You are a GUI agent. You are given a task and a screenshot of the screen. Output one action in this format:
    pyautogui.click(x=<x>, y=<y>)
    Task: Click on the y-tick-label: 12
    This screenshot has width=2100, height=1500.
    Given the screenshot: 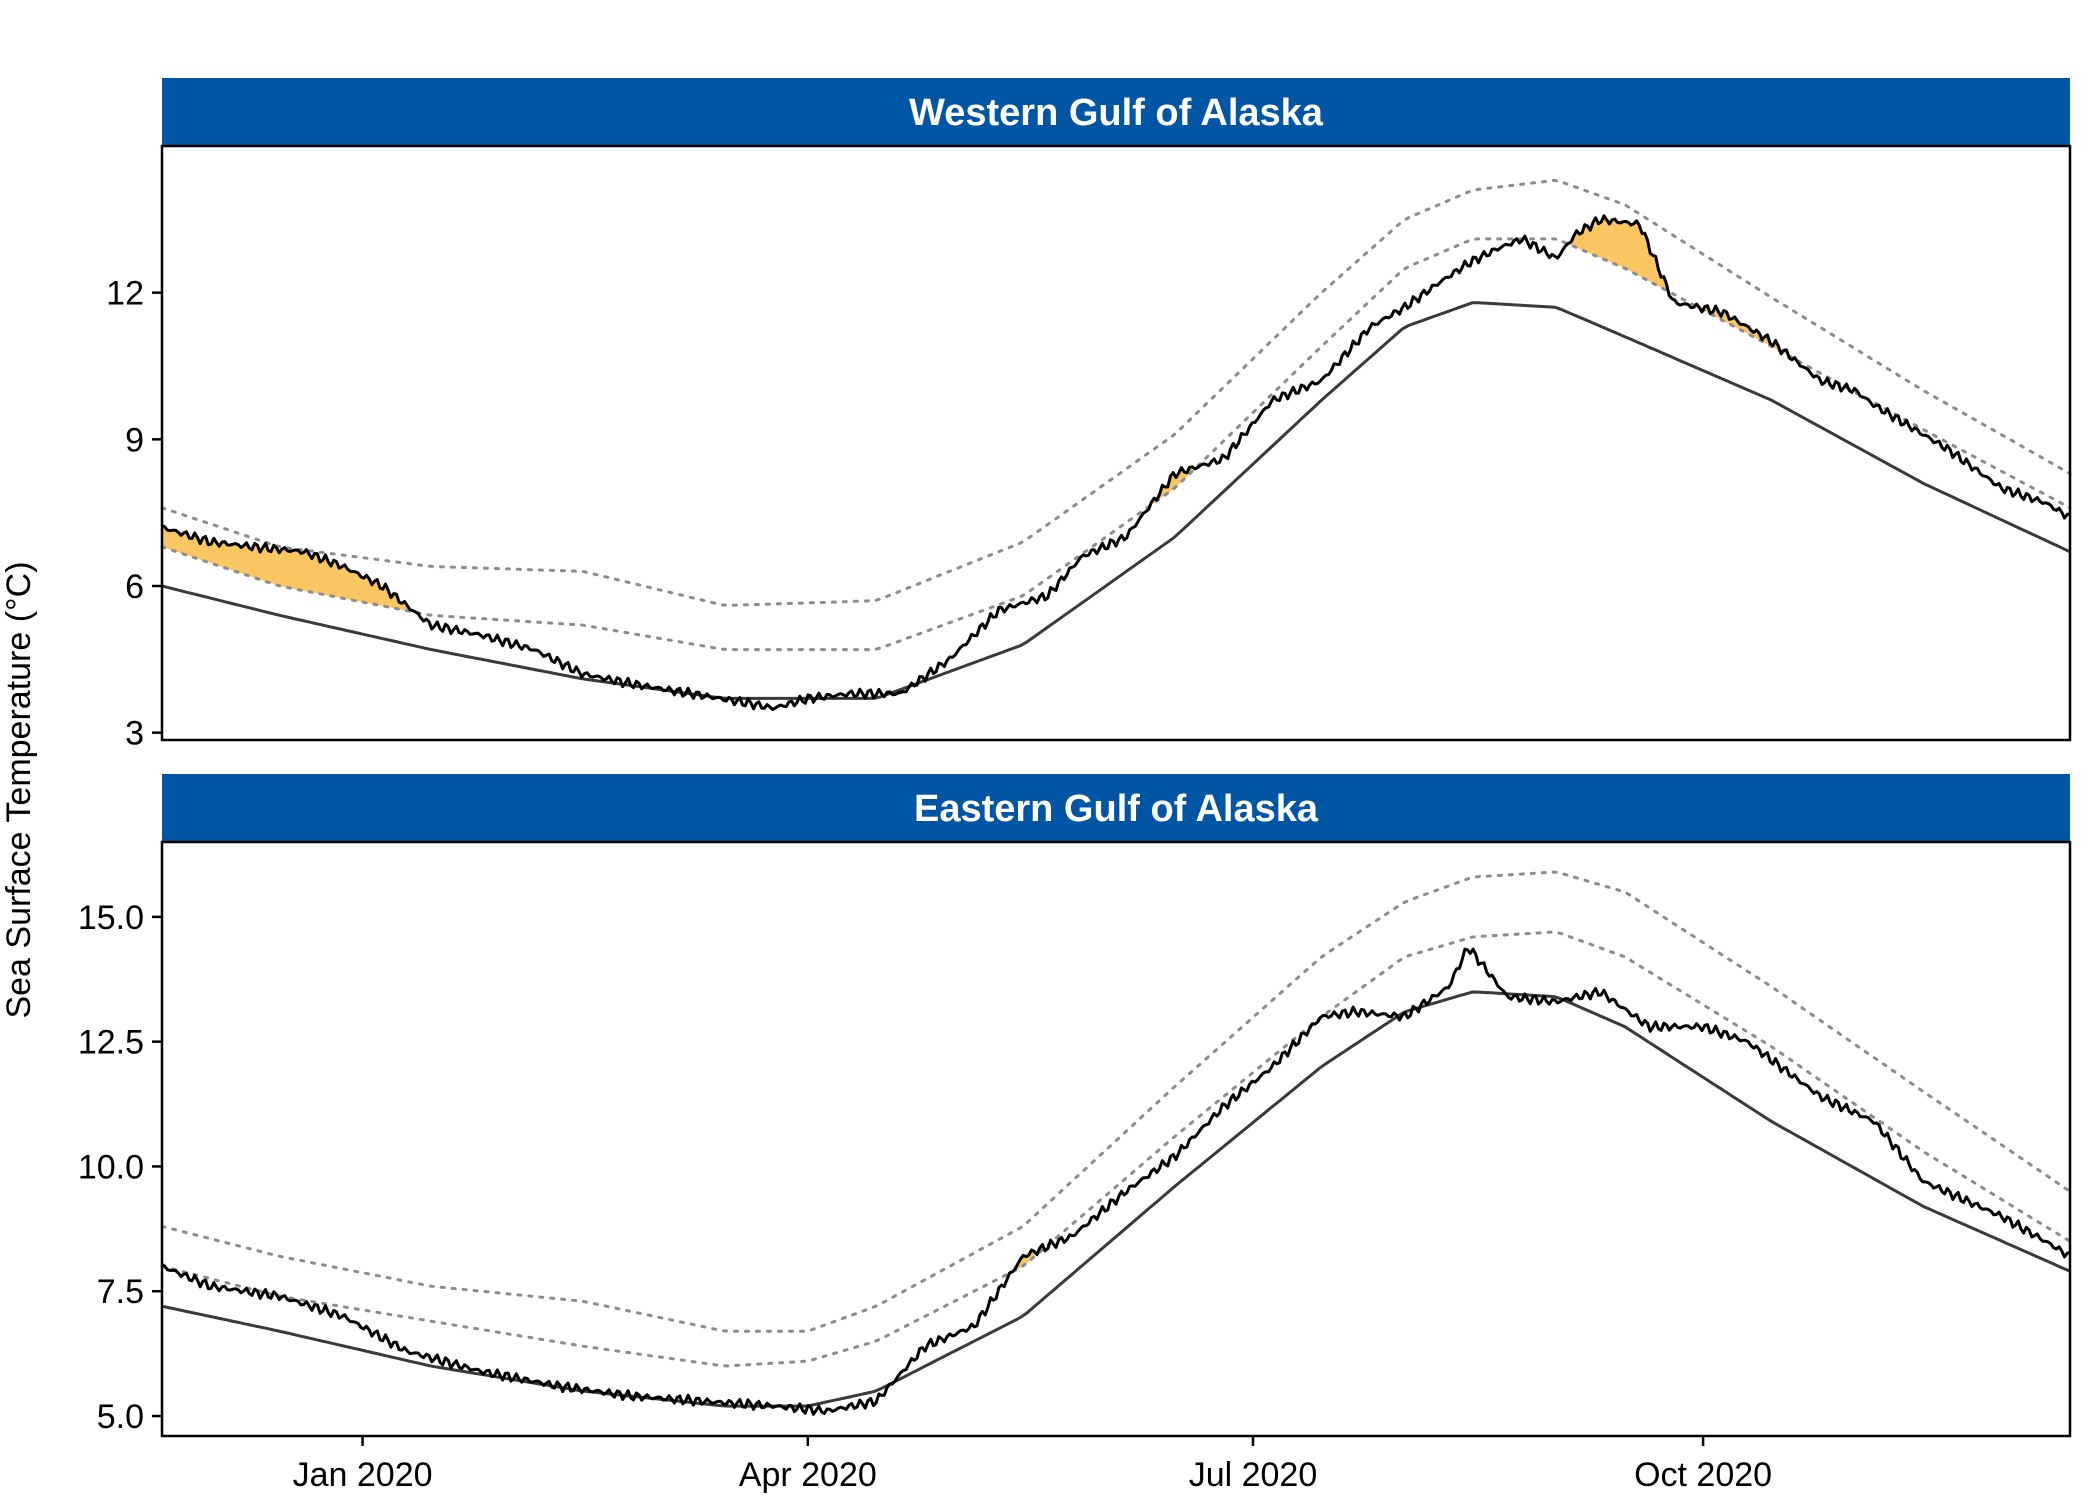 What is the action you would take?
    pyautogui.click(x=125, y=294)
    